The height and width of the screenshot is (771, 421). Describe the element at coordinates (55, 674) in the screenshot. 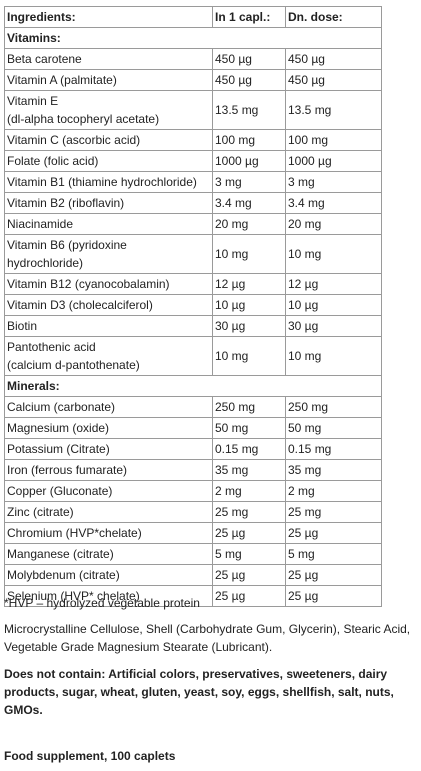

I see `warning-label: Does not contain:` at that location.